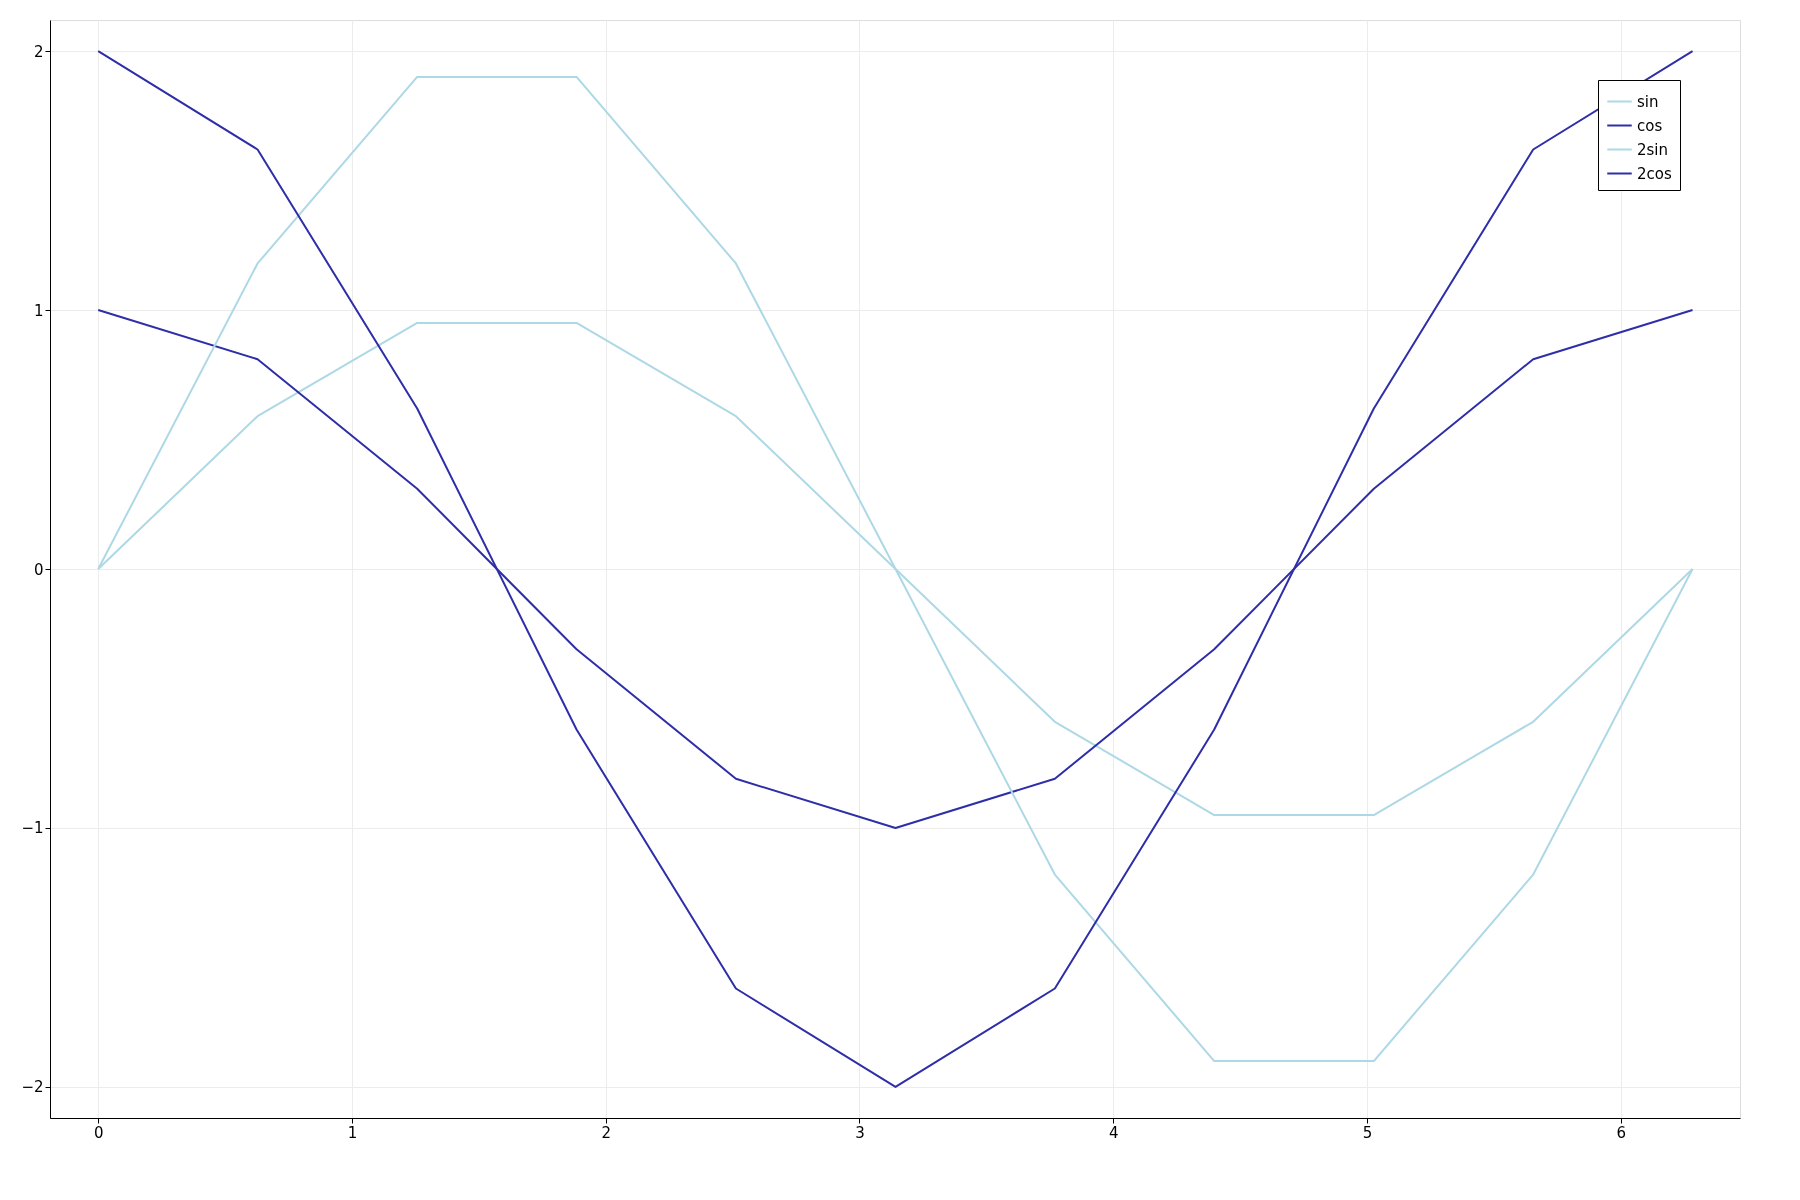 The image size is (1800, 1200). Describe the element at coordinates (352, 1132) in the screenshot. I see `x-tick-label: 1` at that location.